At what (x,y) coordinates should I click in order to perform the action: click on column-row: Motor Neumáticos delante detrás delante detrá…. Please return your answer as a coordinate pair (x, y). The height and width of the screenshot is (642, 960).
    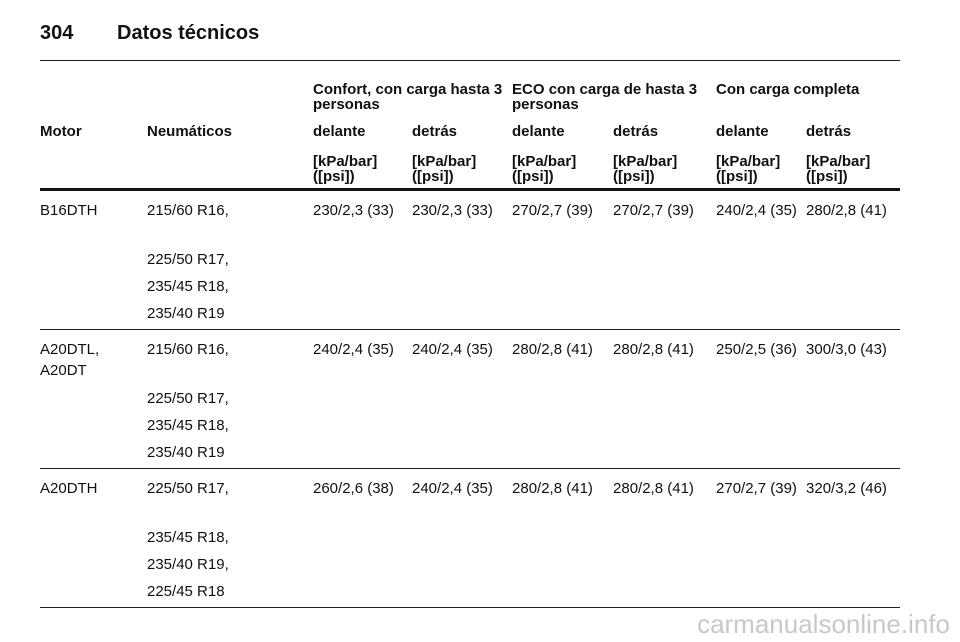
    Looking at the image, I should click on (470, 139).